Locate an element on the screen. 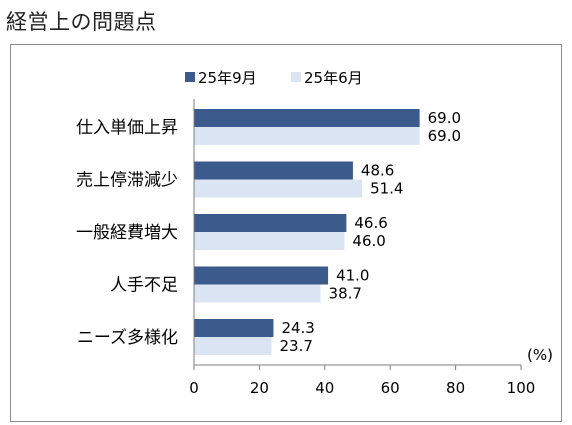  category-label: 一般経費増大 is located at coordinates (127, 233).